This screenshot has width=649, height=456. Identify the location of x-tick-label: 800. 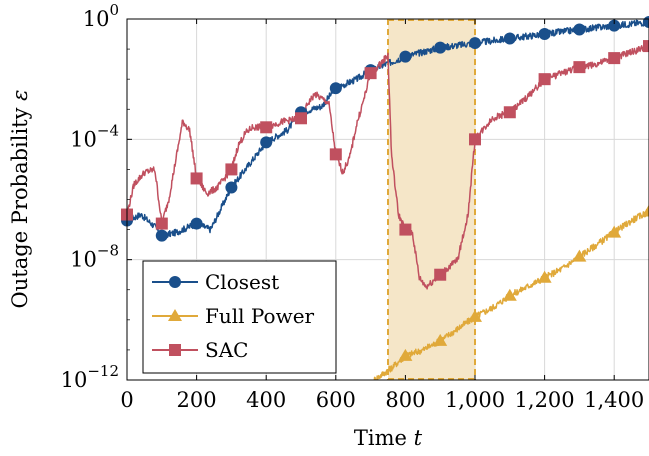
(405, 400).